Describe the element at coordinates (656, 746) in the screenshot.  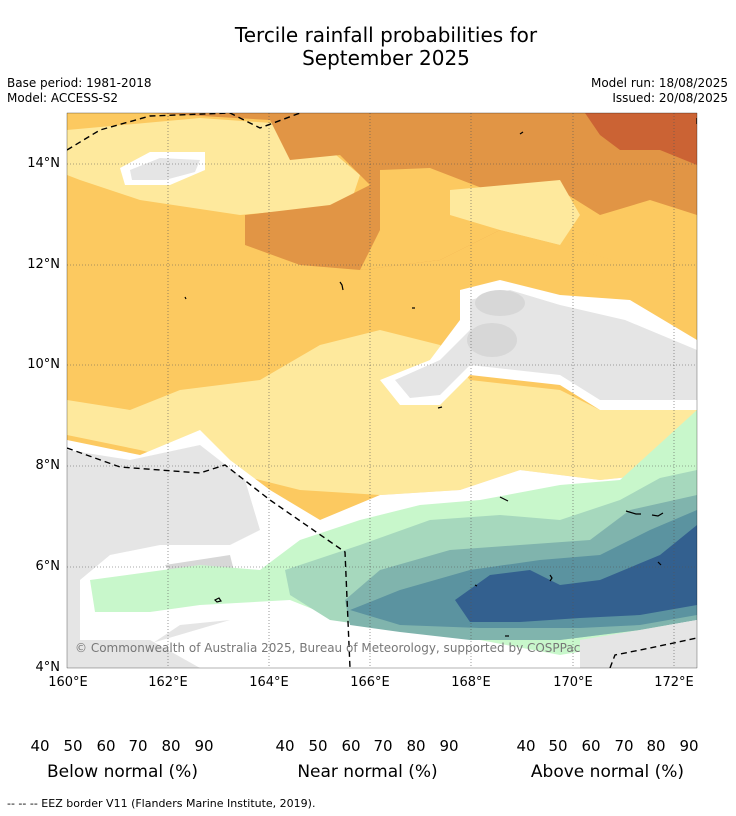
I see `cbar-above-label-80: 80` at that location.